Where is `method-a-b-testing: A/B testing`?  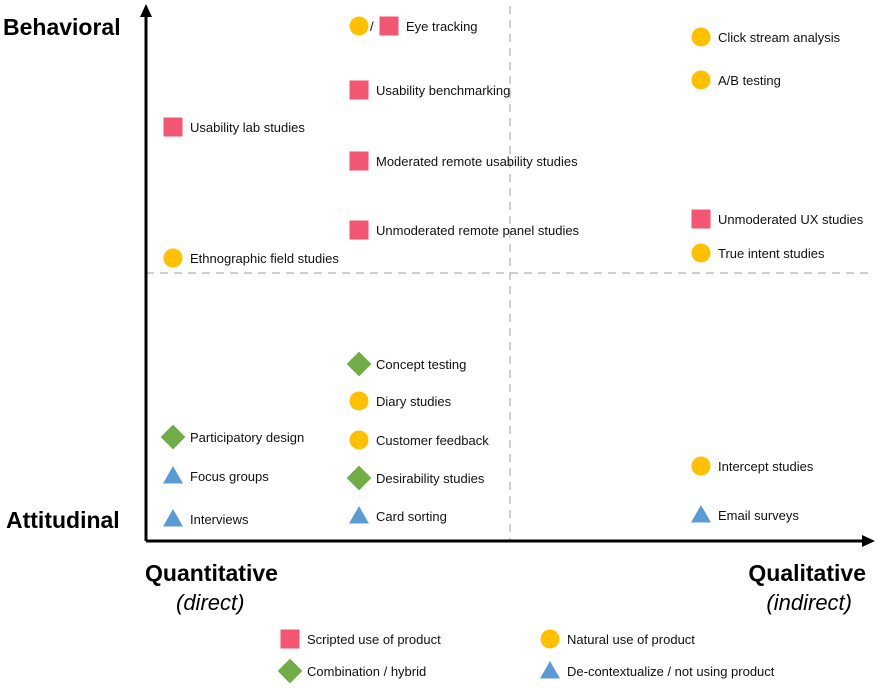 method-a-b-testing: A/B testing is located at coordinates (736, 80).